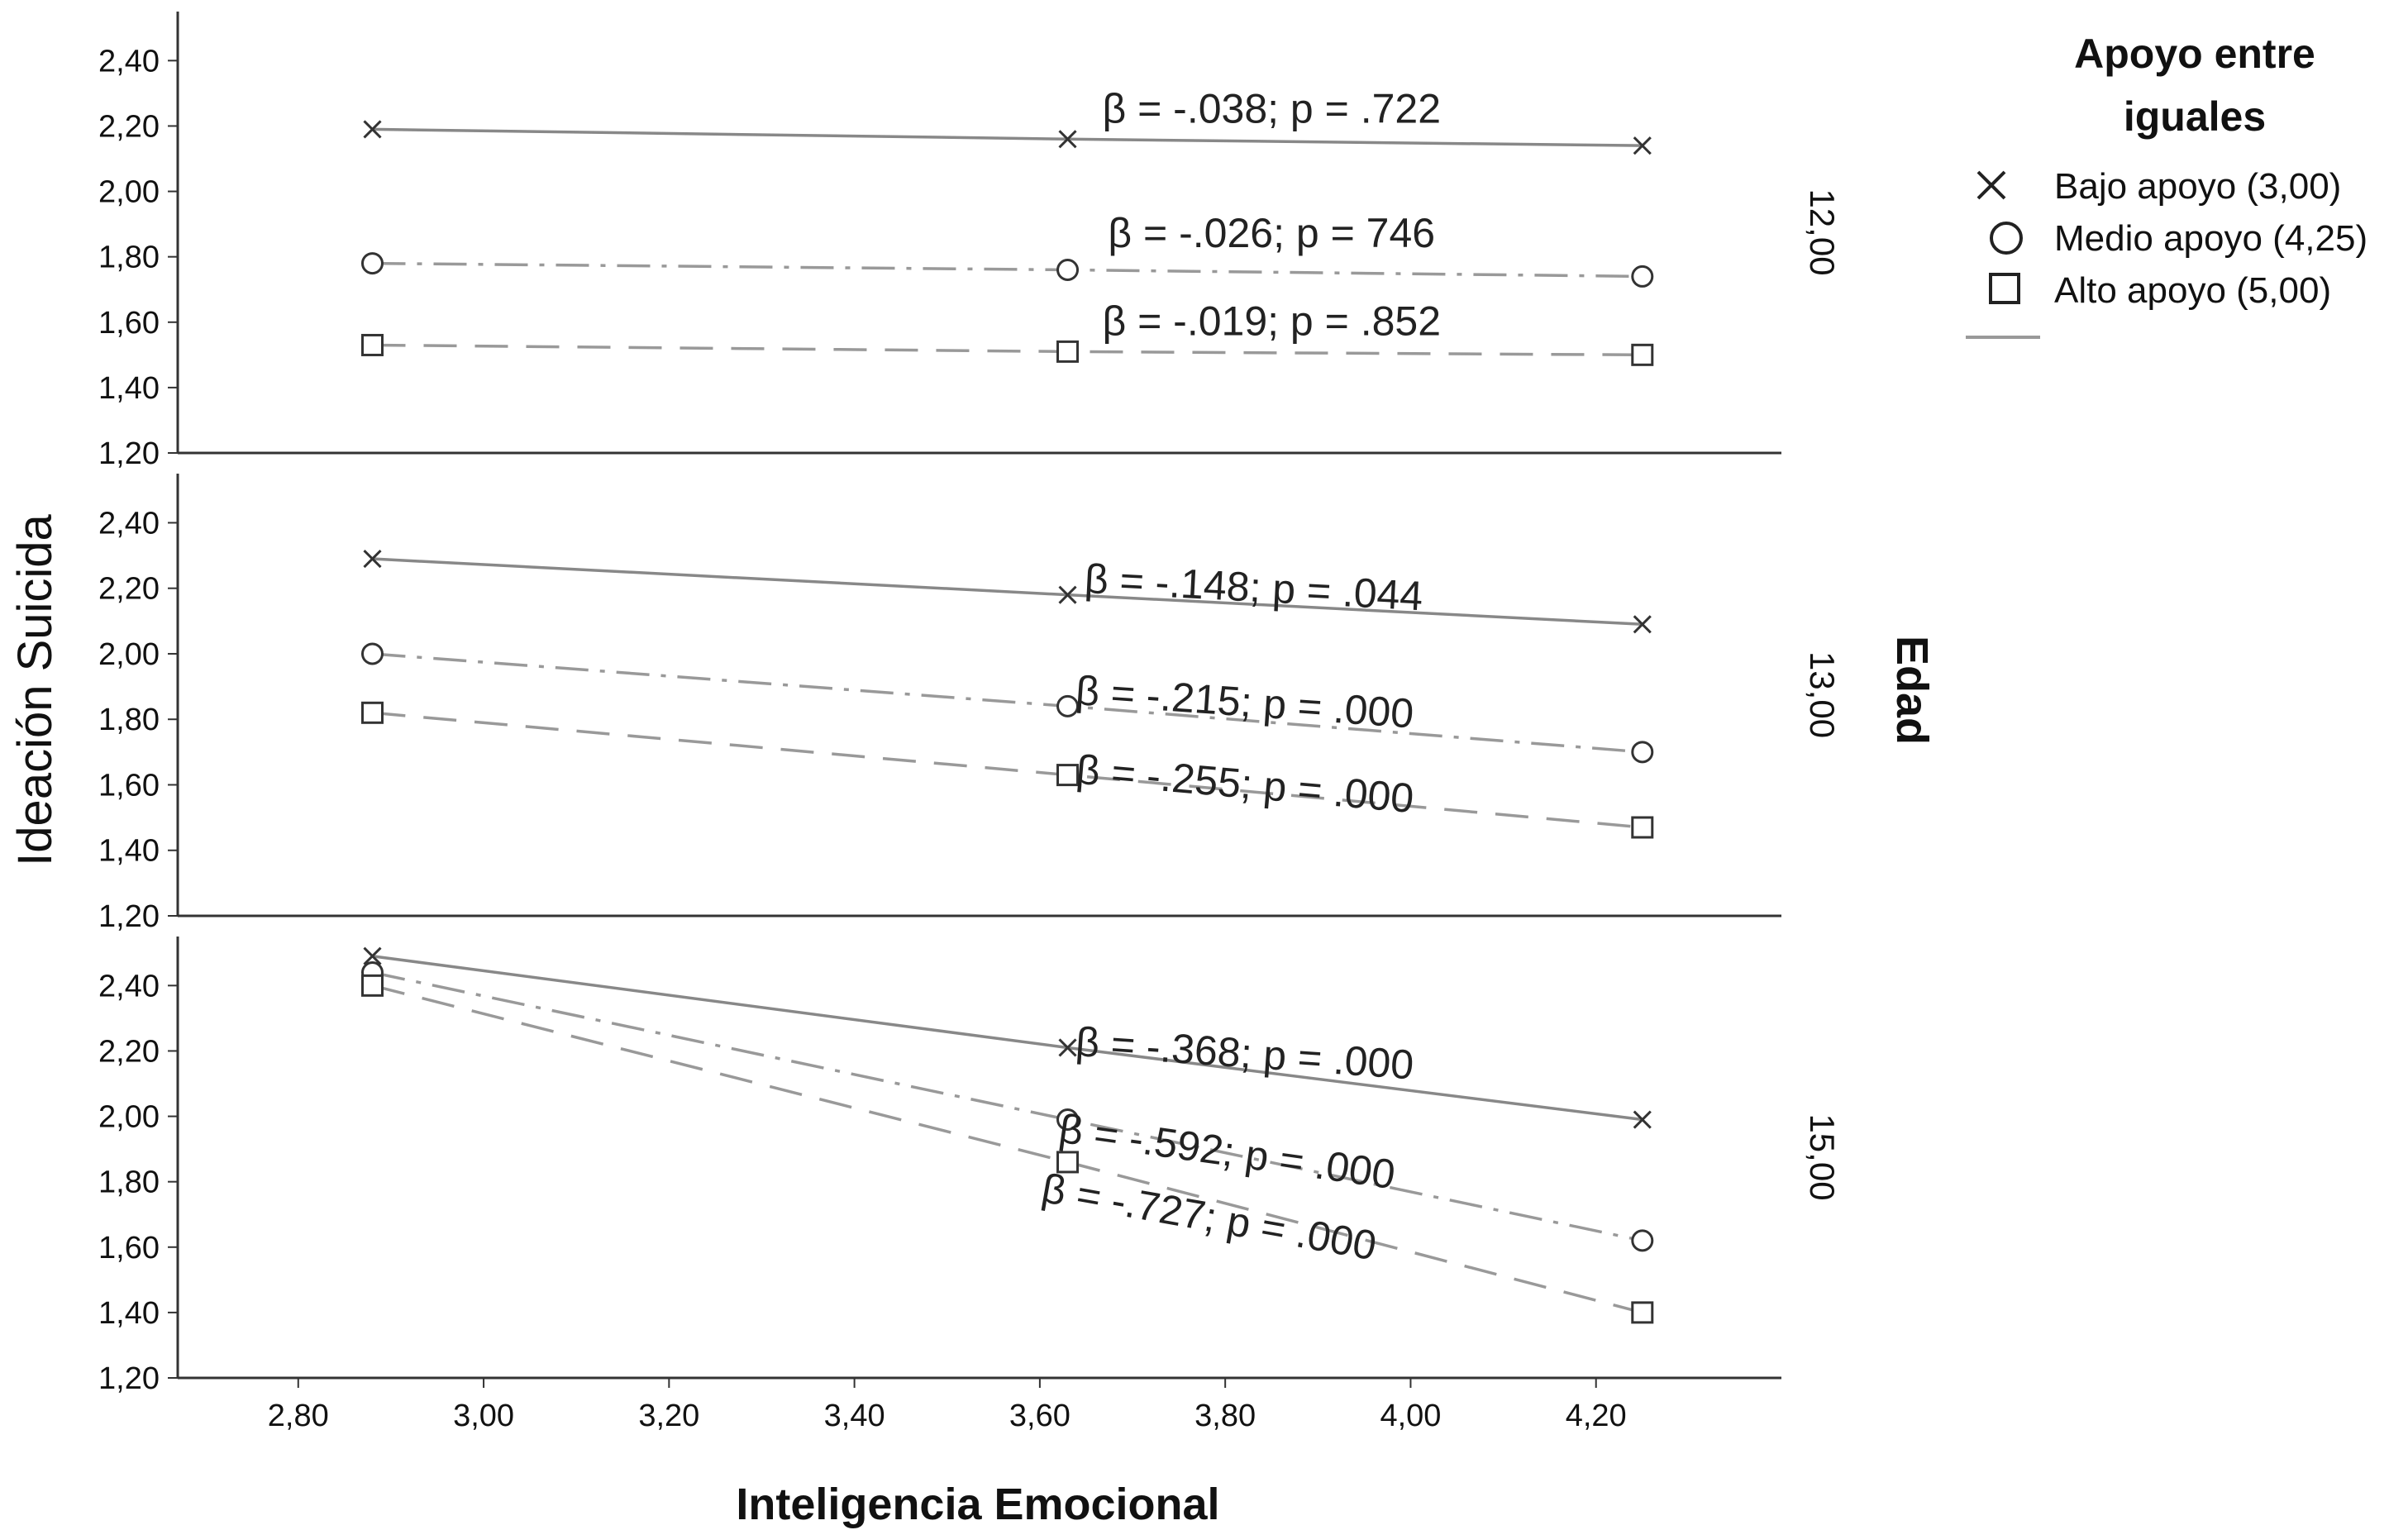 This screenshot has width=2408, height=1530. What do you see at coordinates (1039, 1416) in the screenshot?
I see `x-tick-label: 3,60` at bounding box center [1039, 1416].